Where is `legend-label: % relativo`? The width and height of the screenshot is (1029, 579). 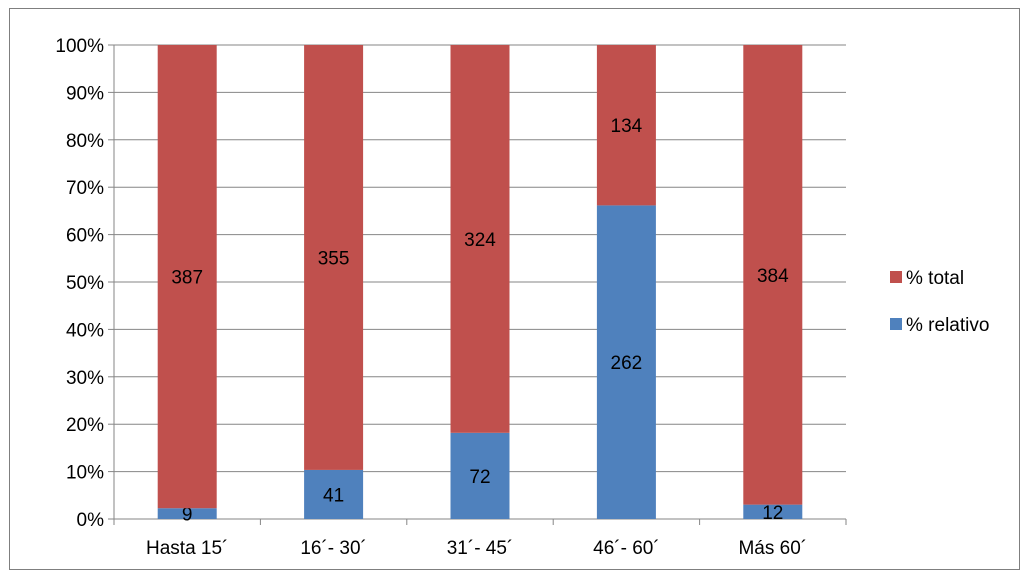
legend-label: % relativo is located at coordinates (947, 325).